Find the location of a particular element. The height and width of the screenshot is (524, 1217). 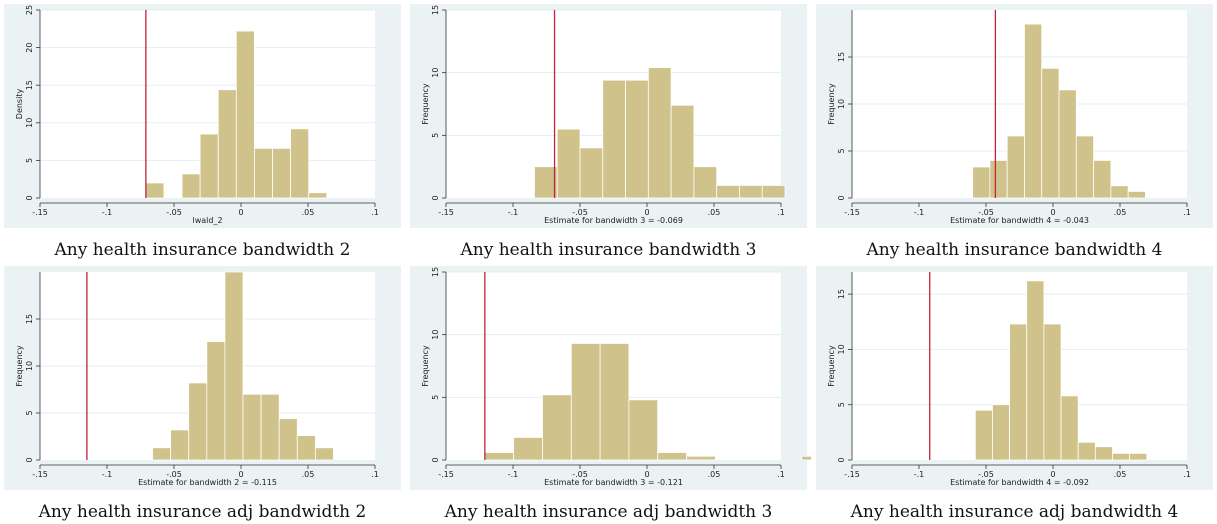

x-axis-label: Estimate for bandwidth 2 = -0.115 is located at coordinates (207, 482).